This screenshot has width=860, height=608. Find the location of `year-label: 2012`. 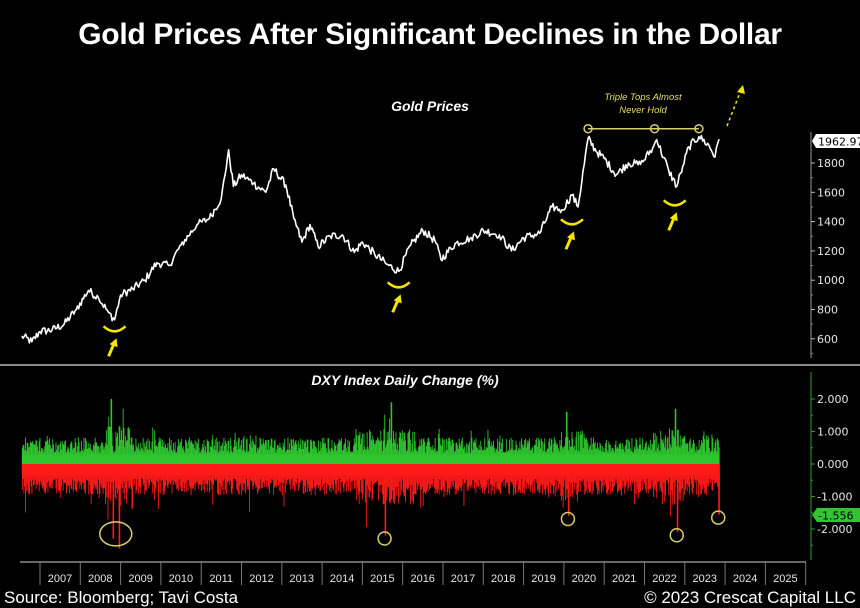

year-label: 2012 is located at coordinates (261, 579).